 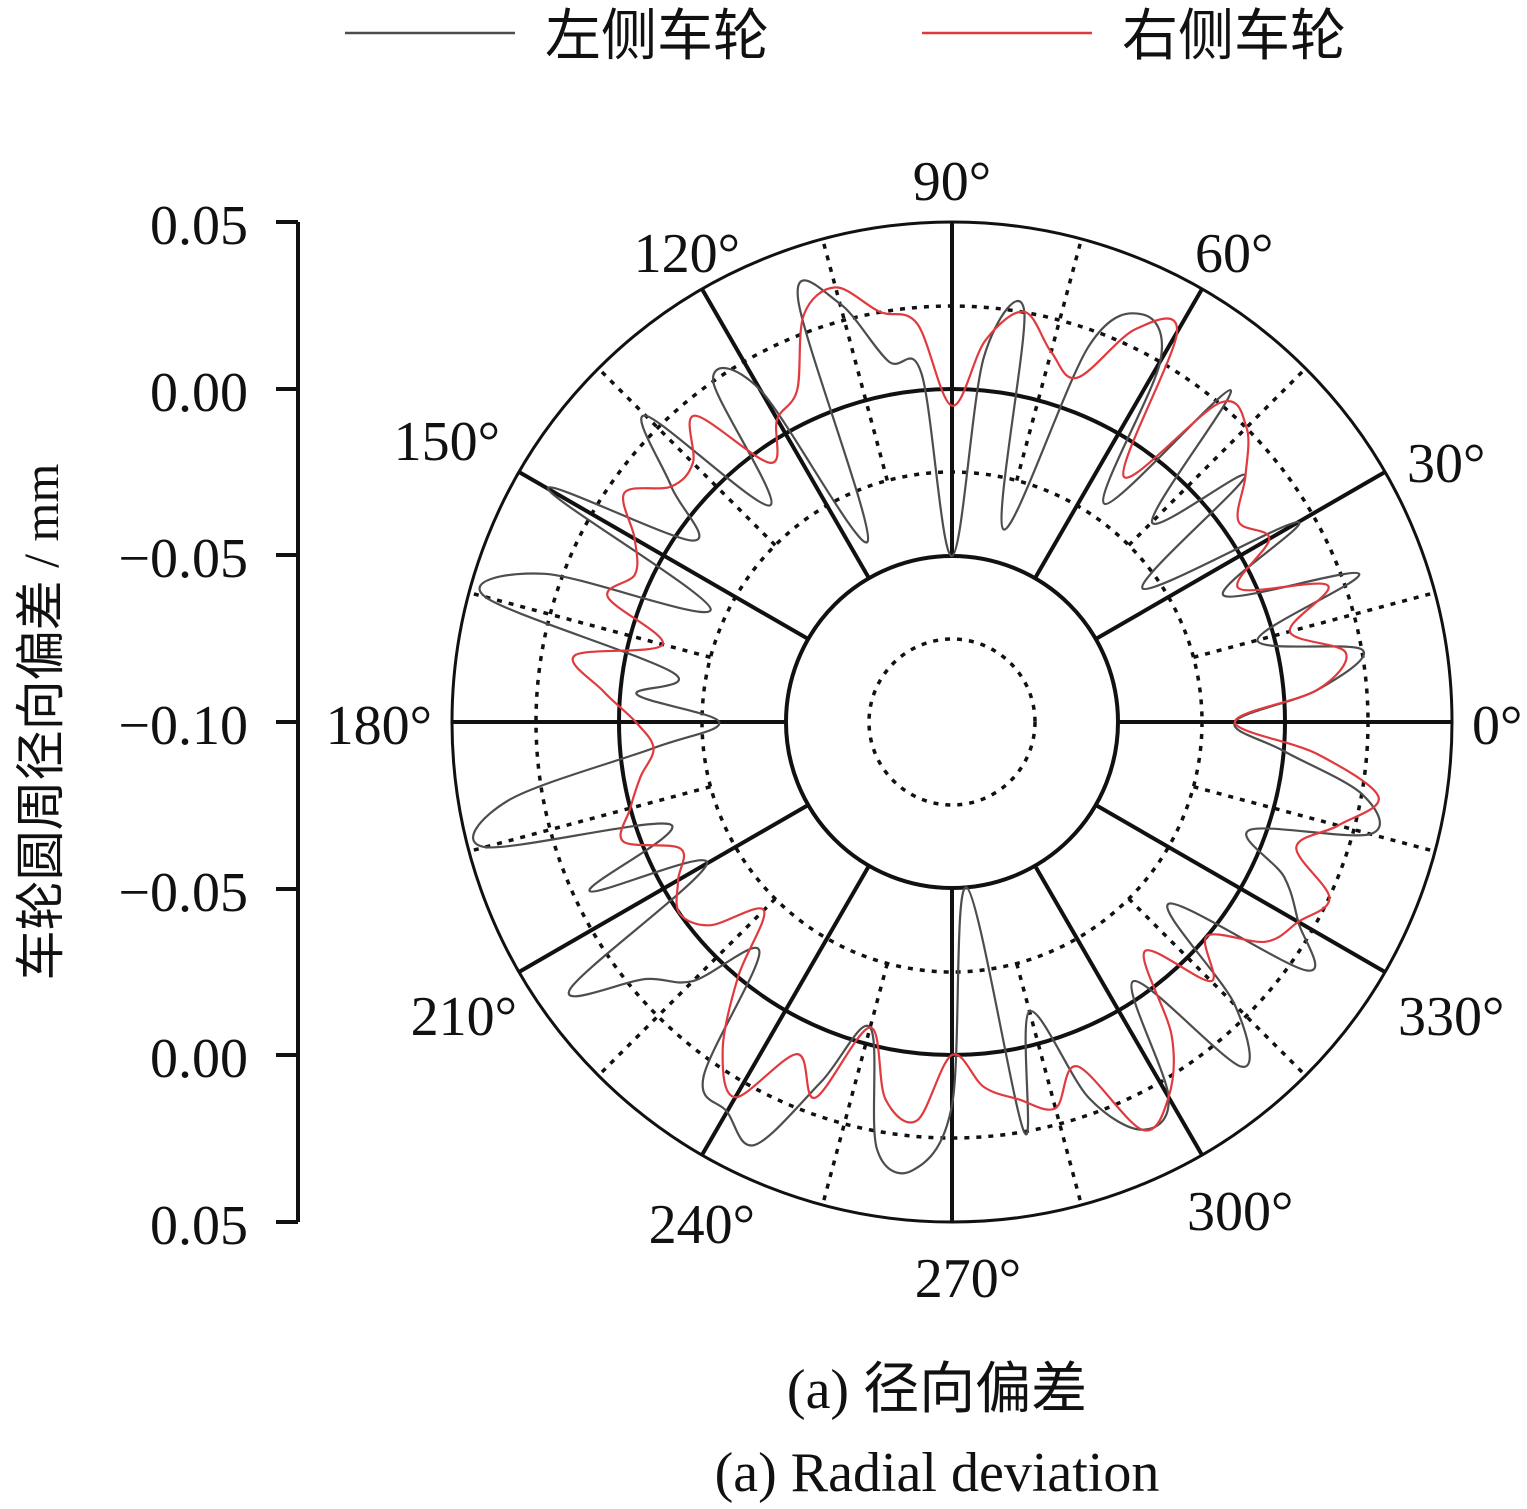 I want to click on radial-tick-label: −0.10, so click(x=183, y=726).